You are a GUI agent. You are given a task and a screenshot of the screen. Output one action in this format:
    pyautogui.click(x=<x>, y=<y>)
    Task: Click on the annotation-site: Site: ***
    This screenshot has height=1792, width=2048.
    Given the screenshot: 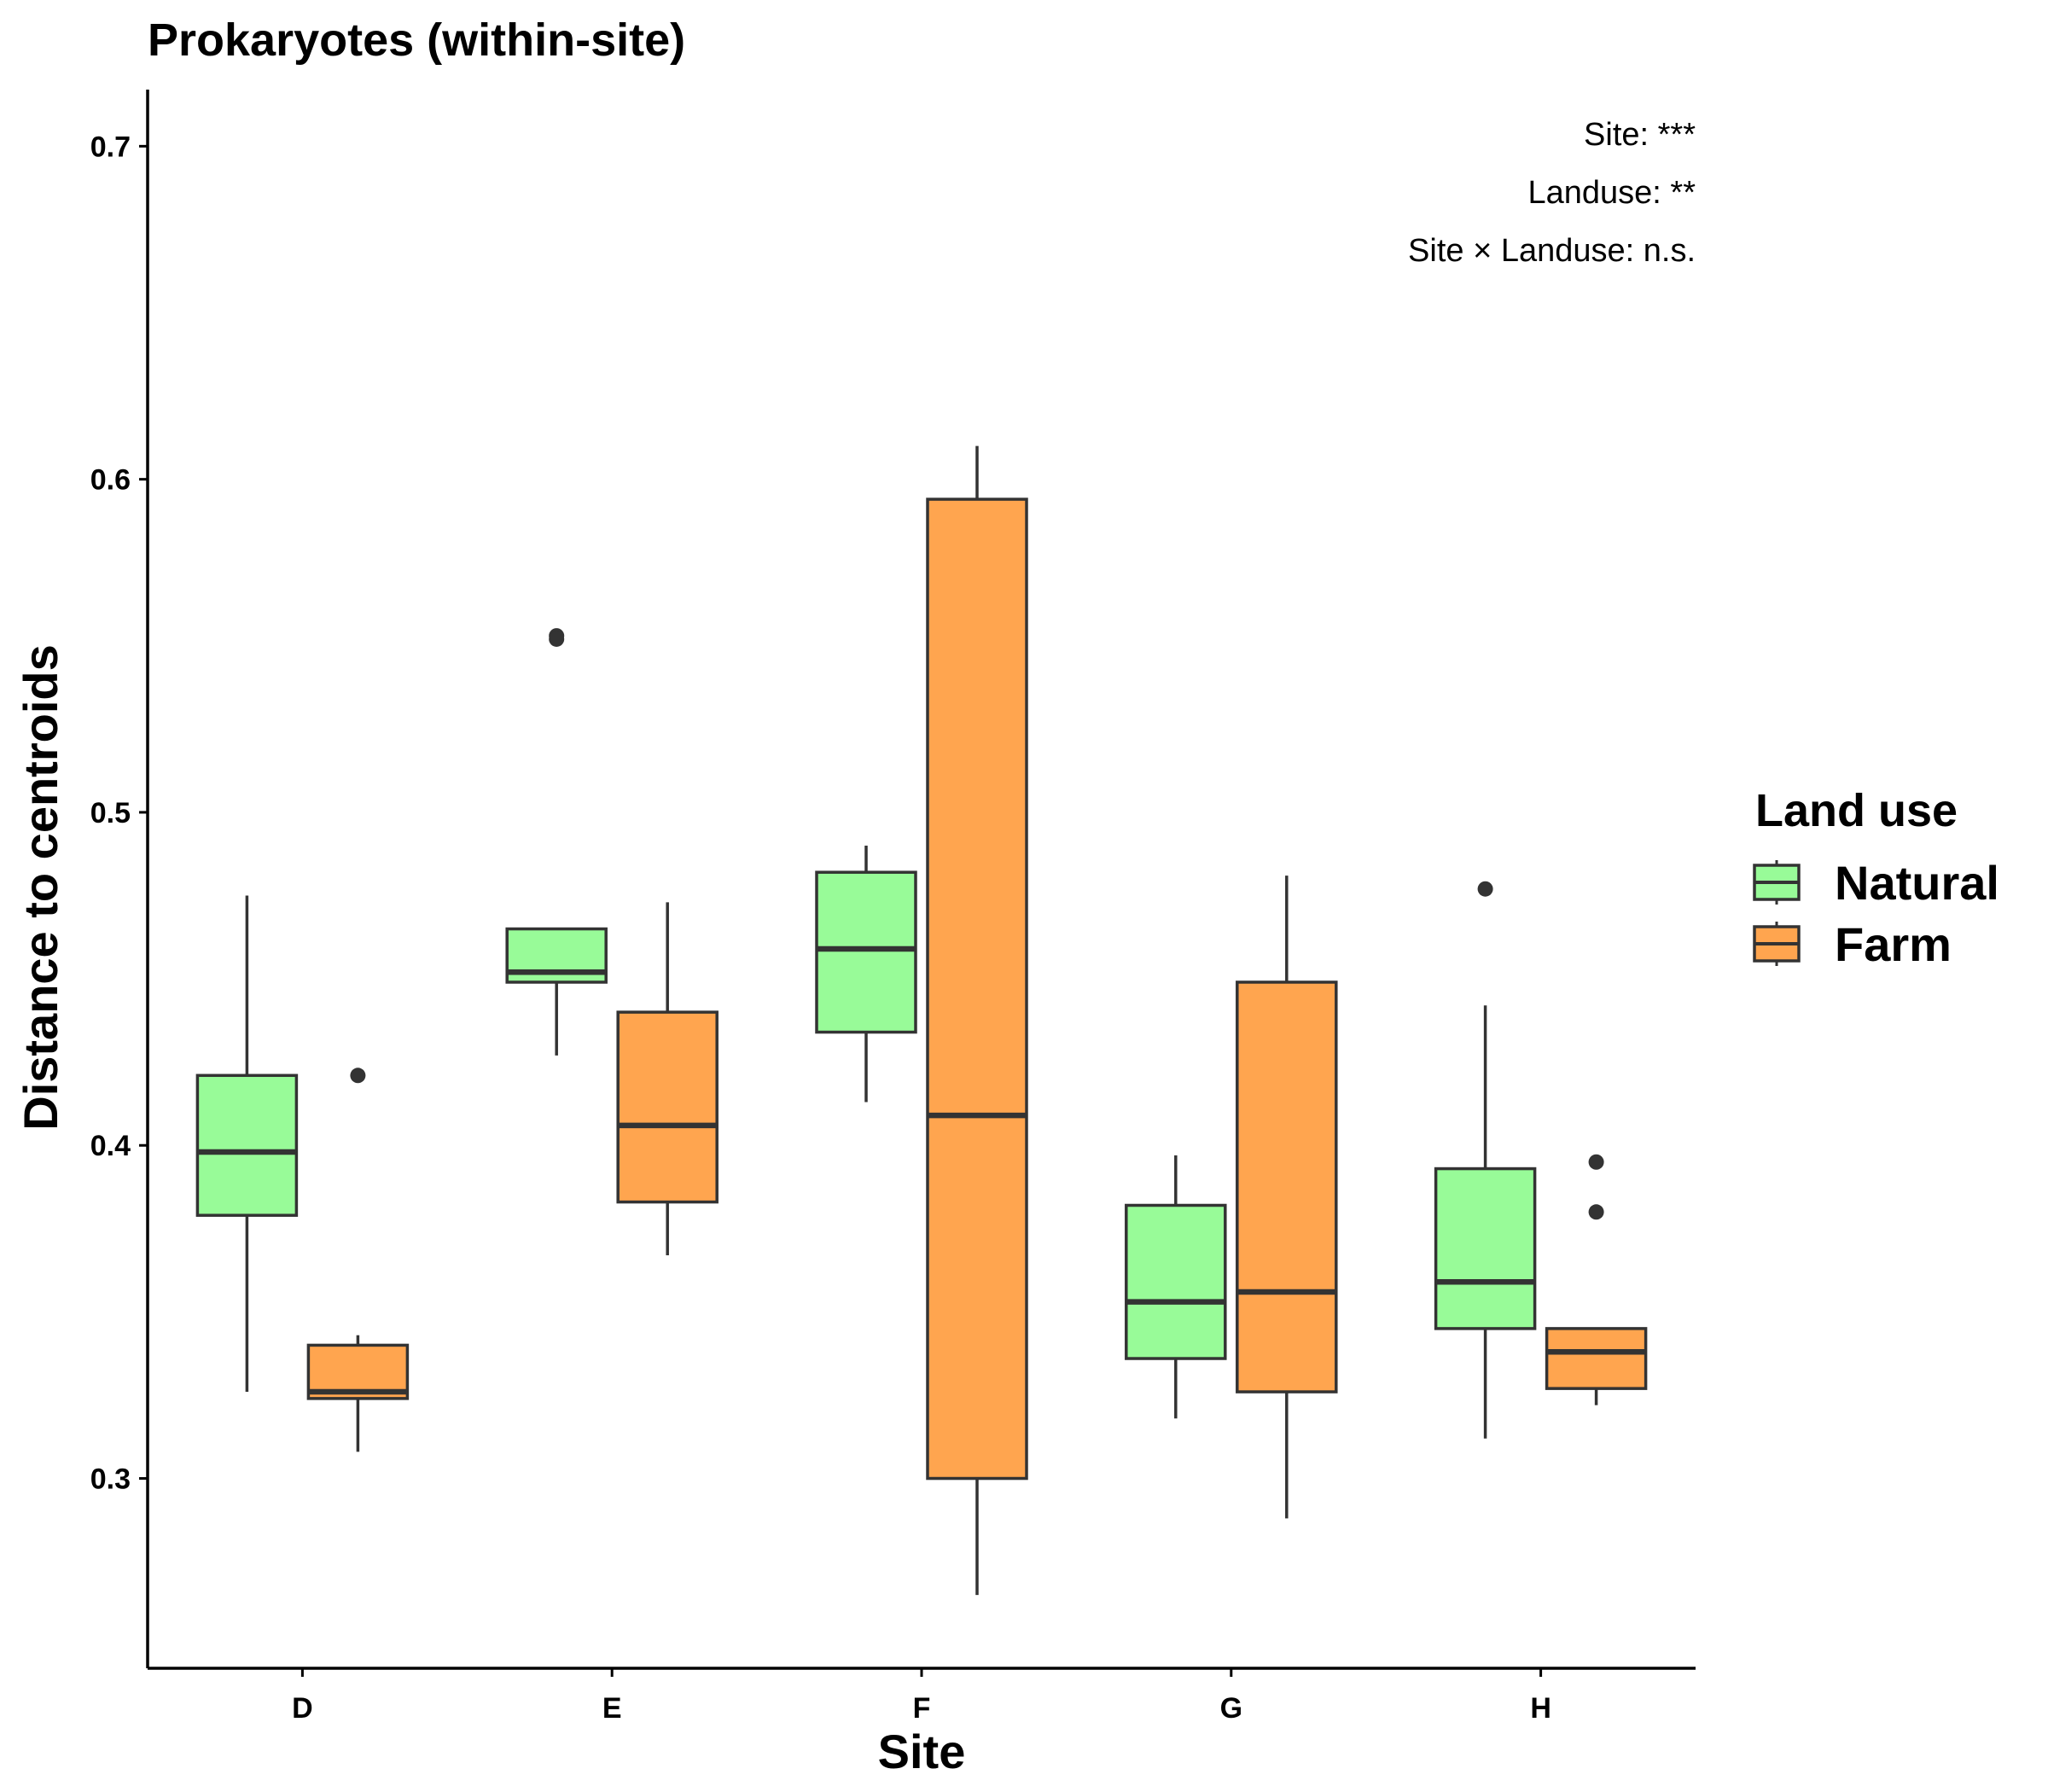 What is the action you would take?
    pyautogui.click(x=1640, y=135)
    